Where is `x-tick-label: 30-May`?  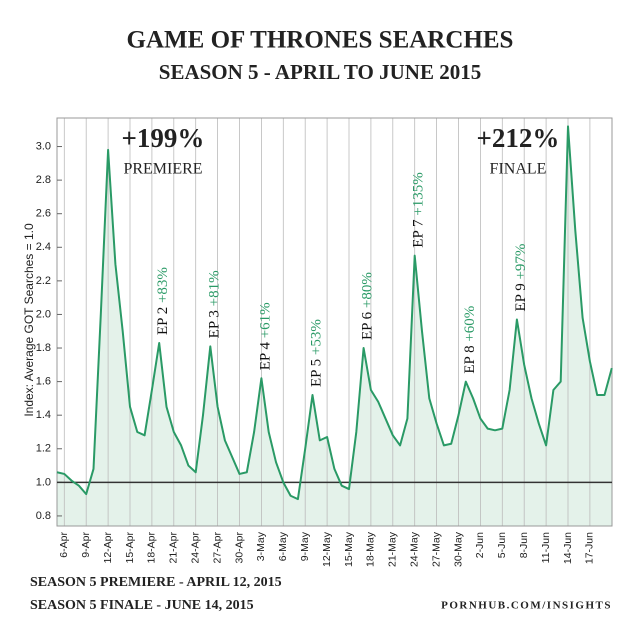 x-tick-label: 30-May is located at coordinates (458, 549).